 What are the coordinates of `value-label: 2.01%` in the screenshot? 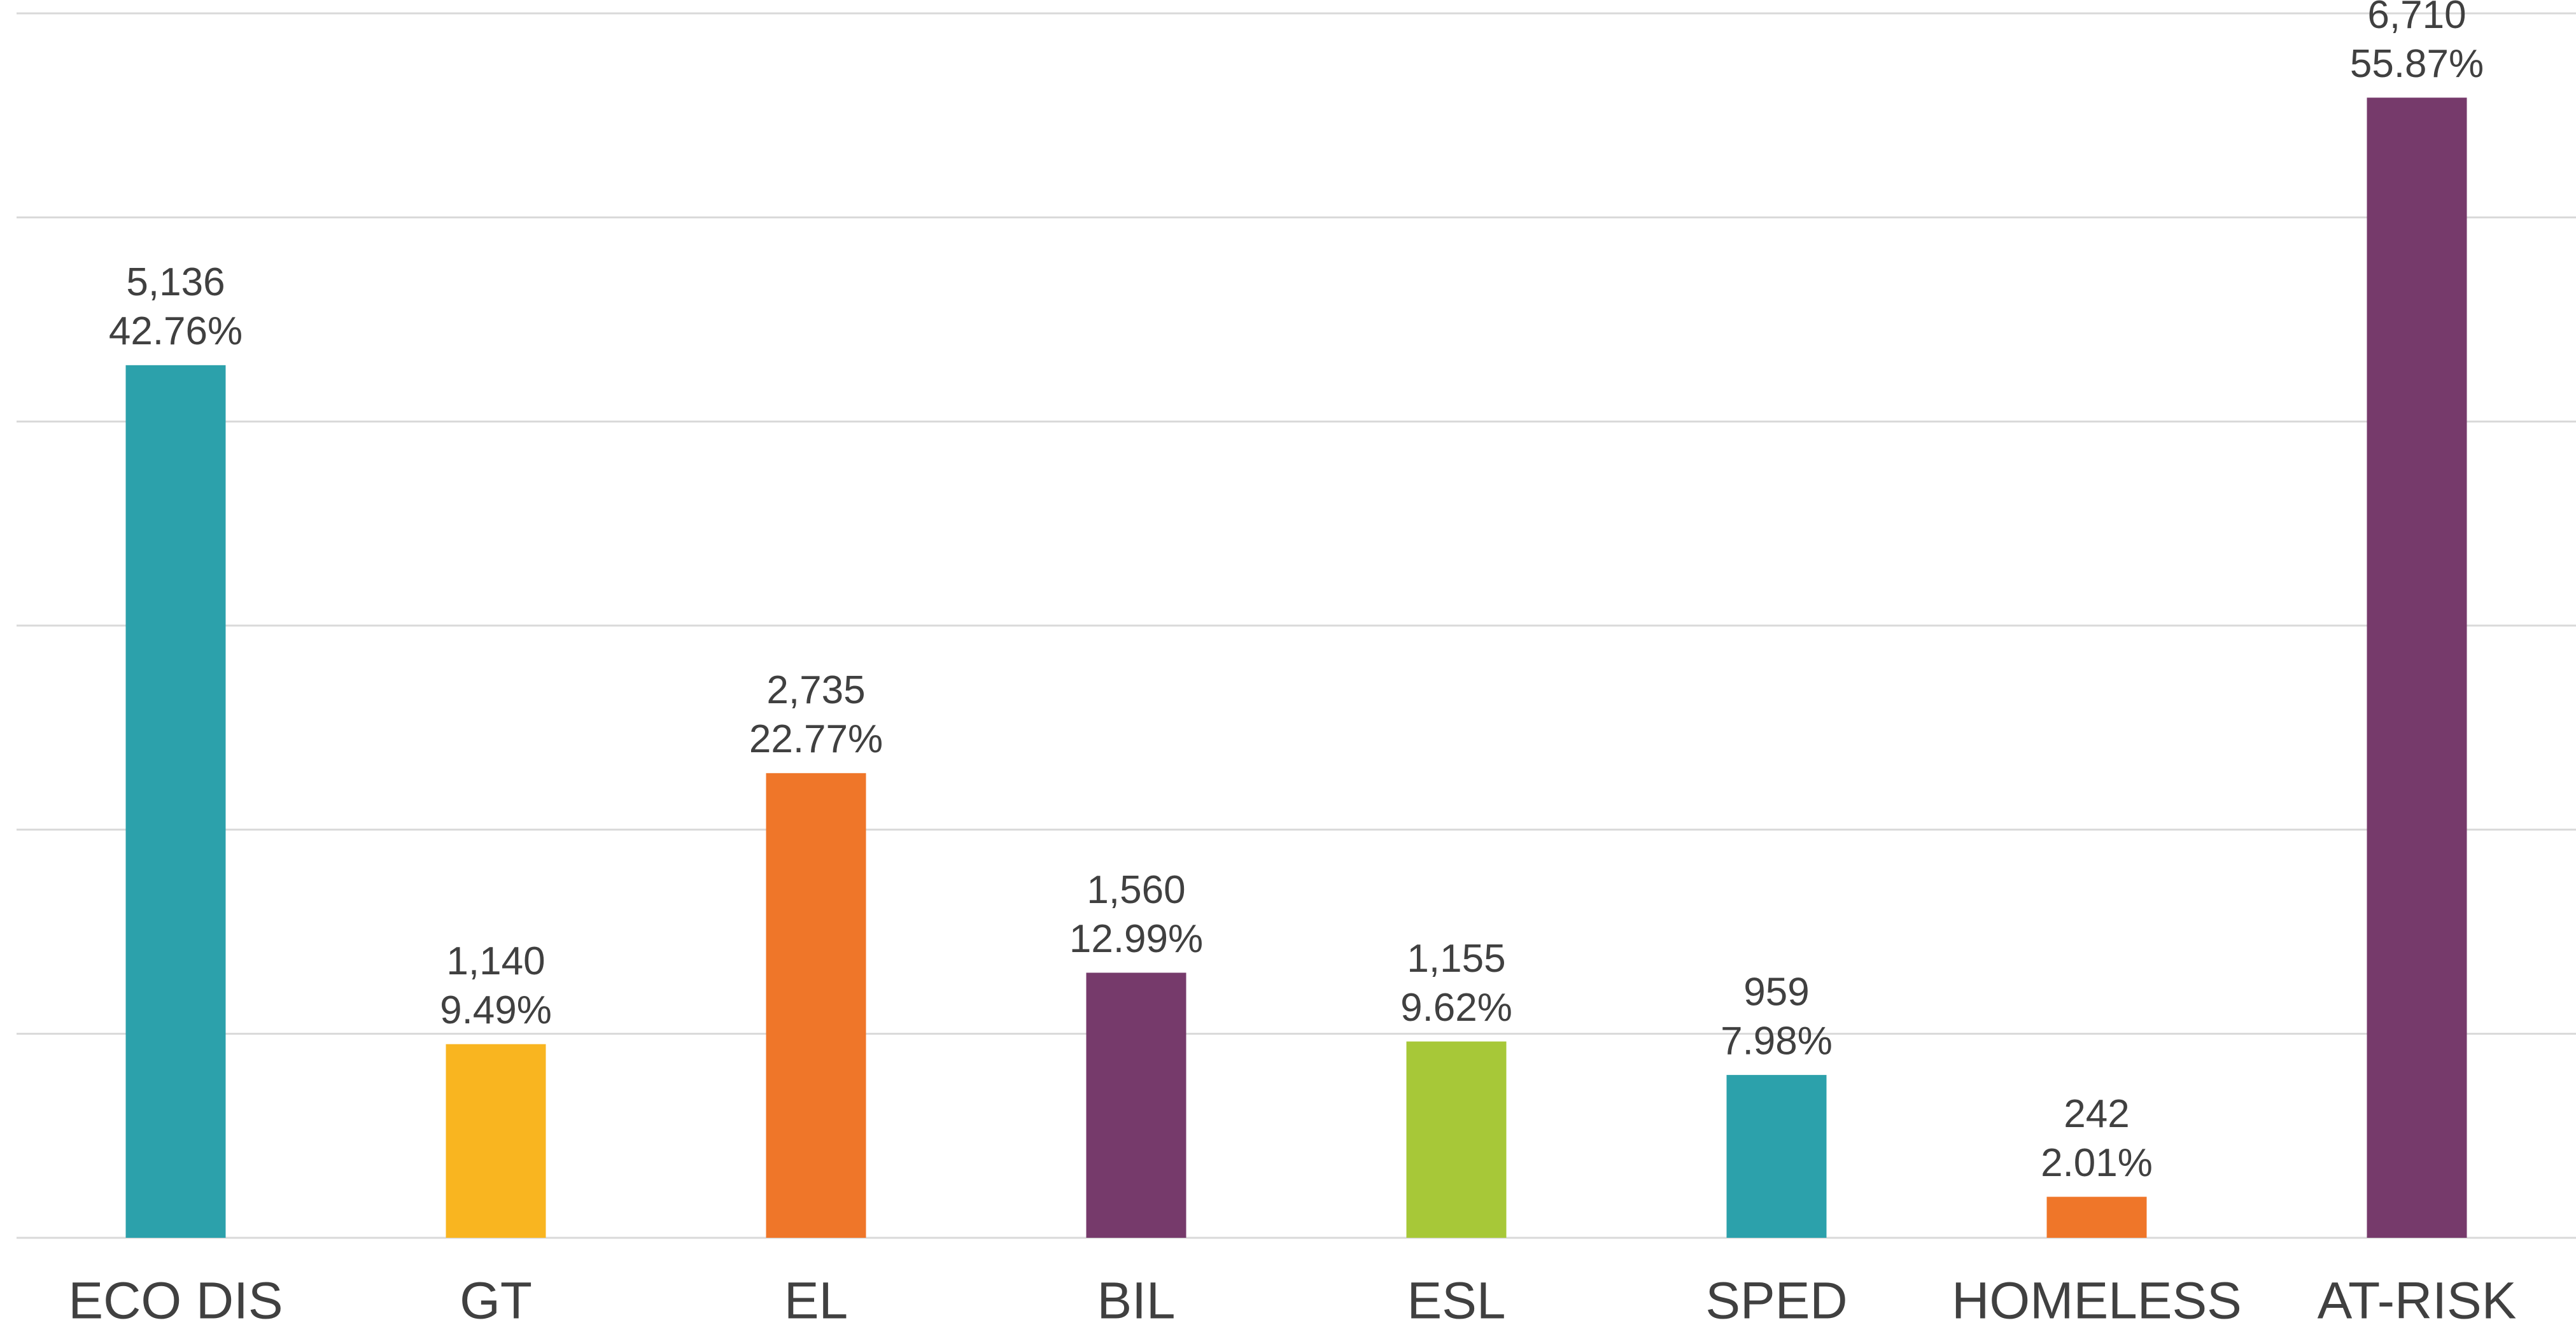 It's located at (2097, 1163).